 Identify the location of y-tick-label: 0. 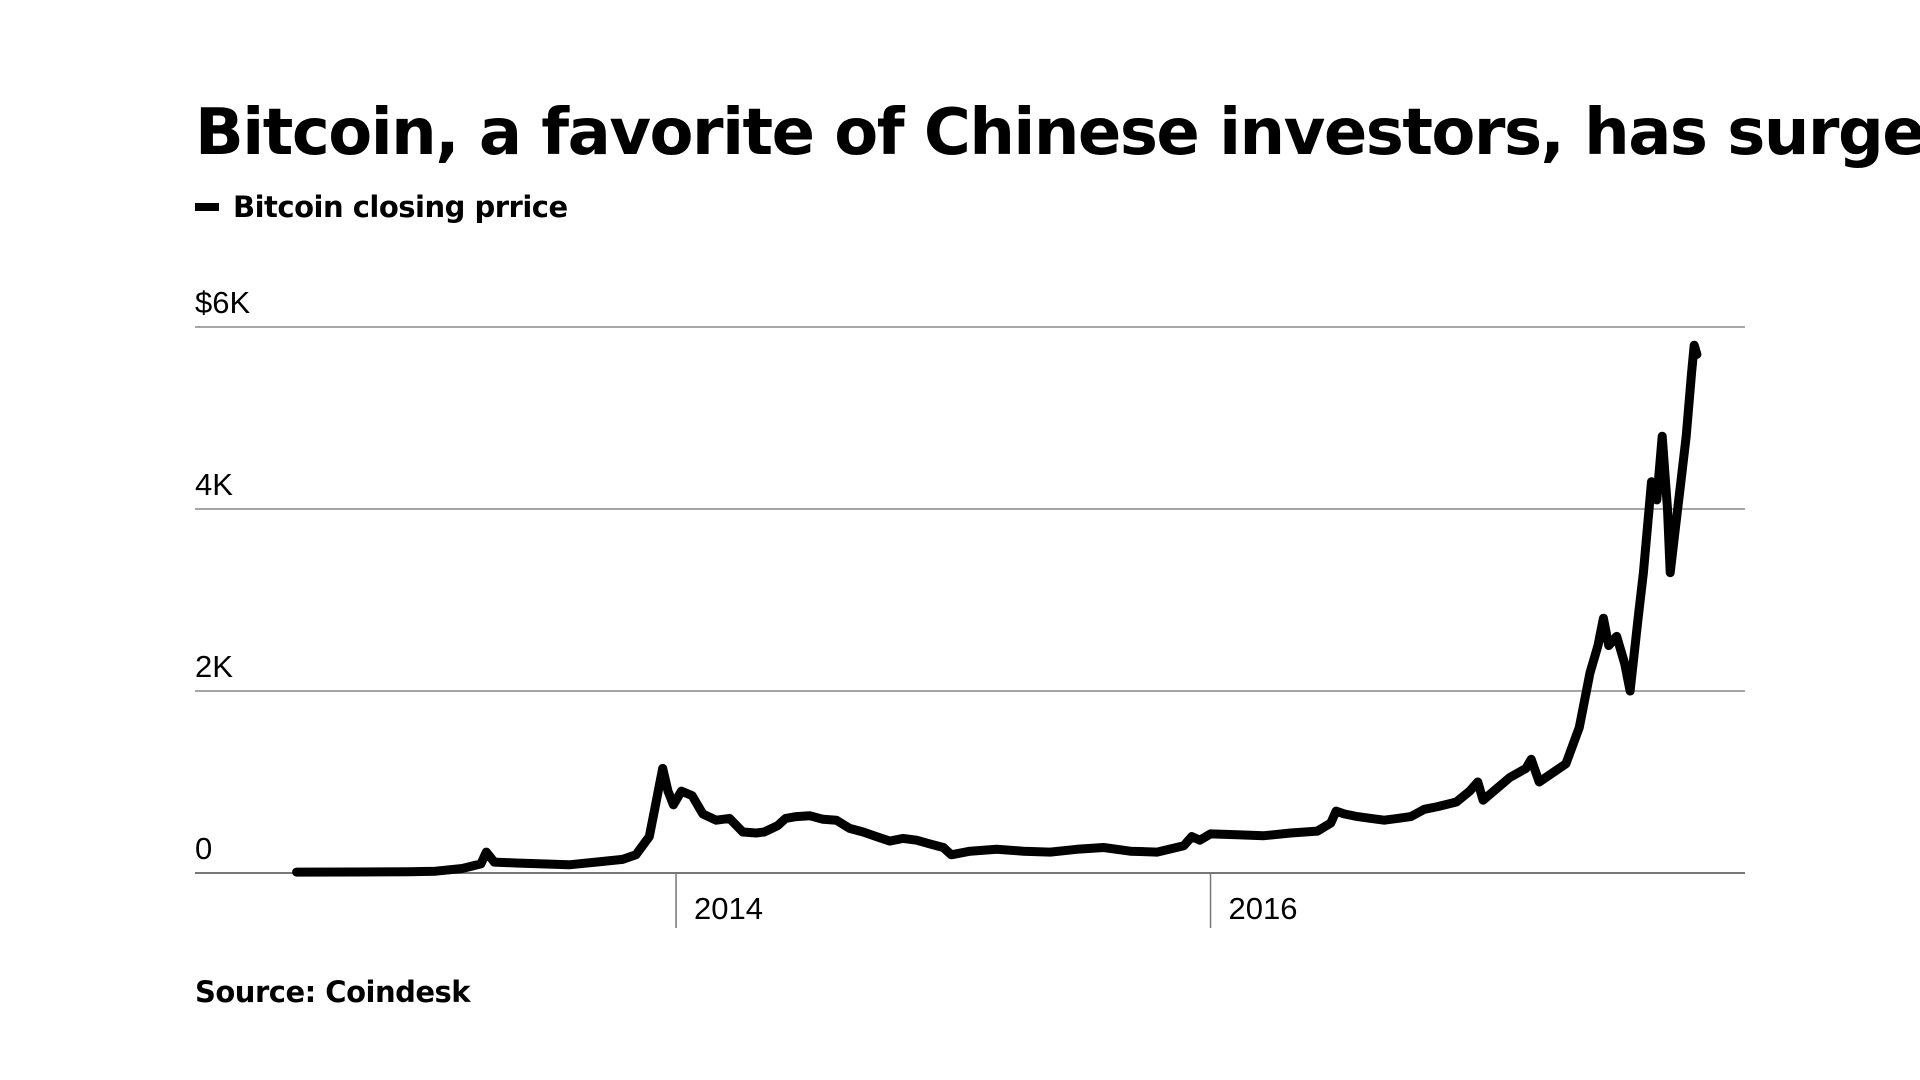
(203, 848).